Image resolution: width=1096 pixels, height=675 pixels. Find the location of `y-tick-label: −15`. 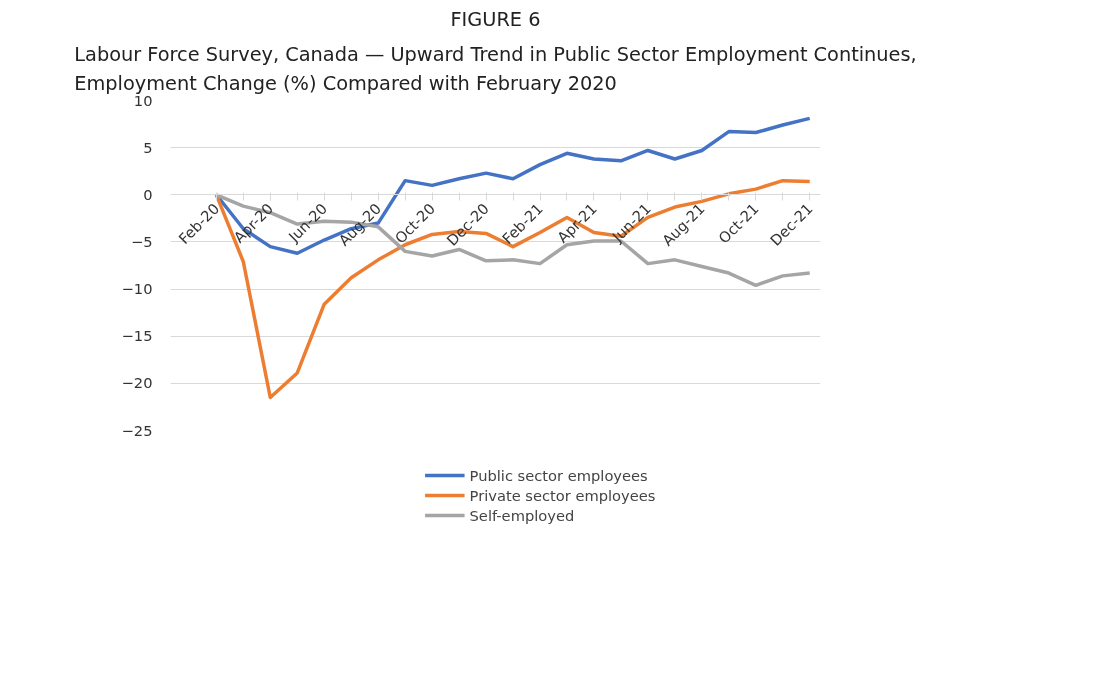

y-tick-label: −15 is located at coordinates (137, 336).